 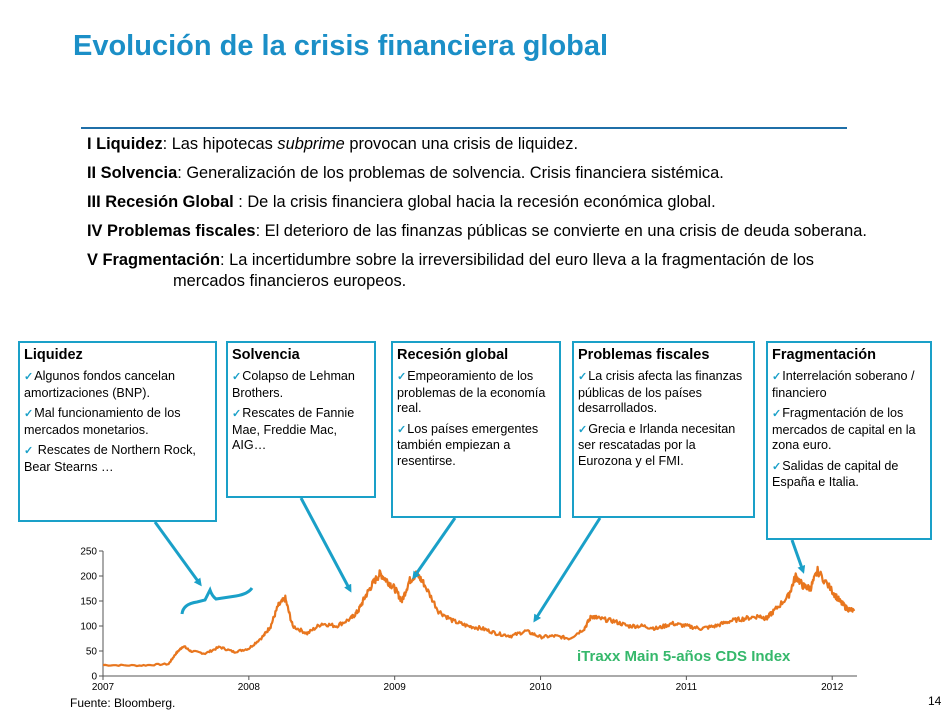 What do you see at coordinates (88, 602) in the screenshot?
I see `y-tick-label: 150` at bounding box center [88, 602].